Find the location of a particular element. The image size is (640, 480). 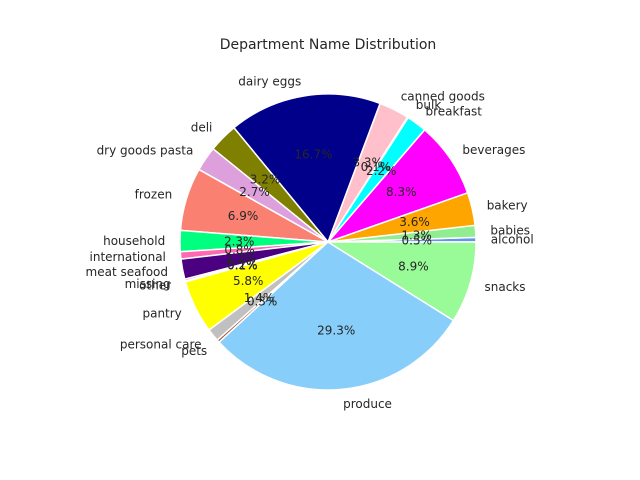

pct-meat-seafood: 2.2% is located at coordinates (240, 258).